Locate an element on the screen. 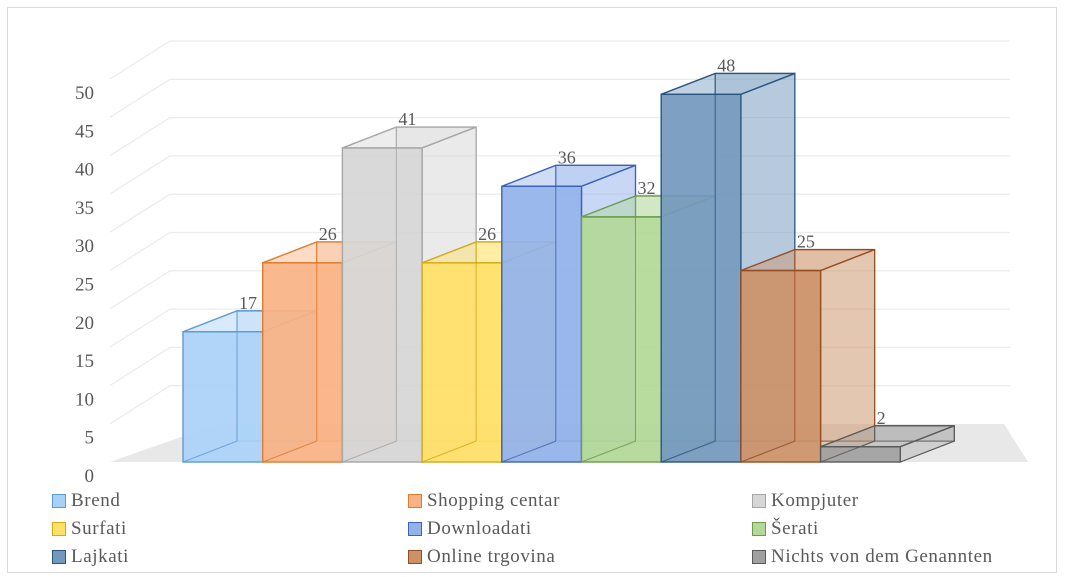  data-label: 2 is located at coordinates (881, 418).